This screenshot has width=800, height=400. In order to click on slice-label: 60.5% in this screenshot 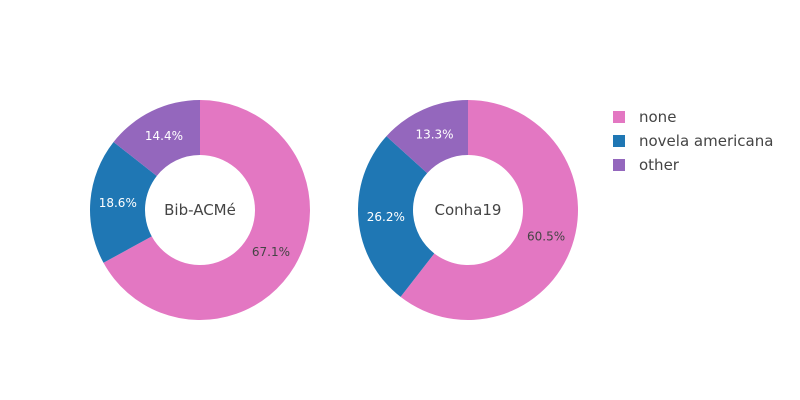, I will do `click(546, 237)`.